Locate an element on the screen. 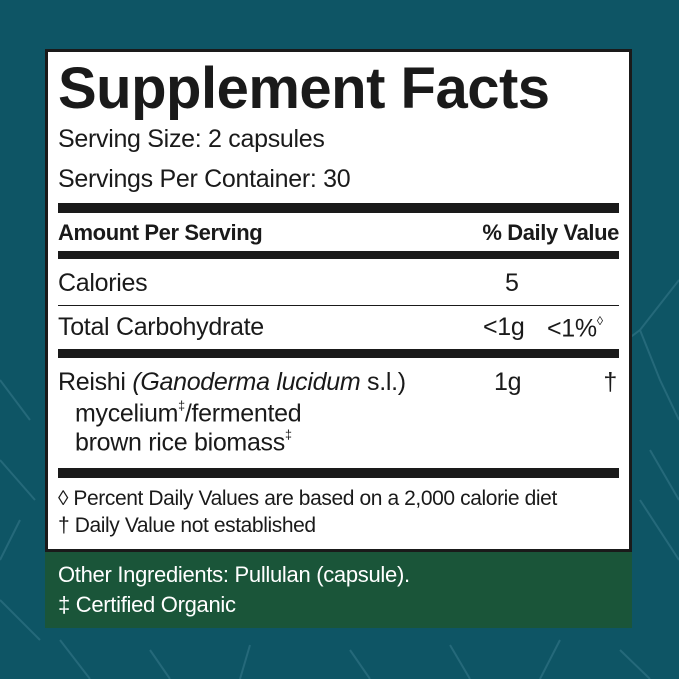 This screenshot has width=679, height=679. total-carbohydrate-amount: <1g is located at coordinates (504, 327).